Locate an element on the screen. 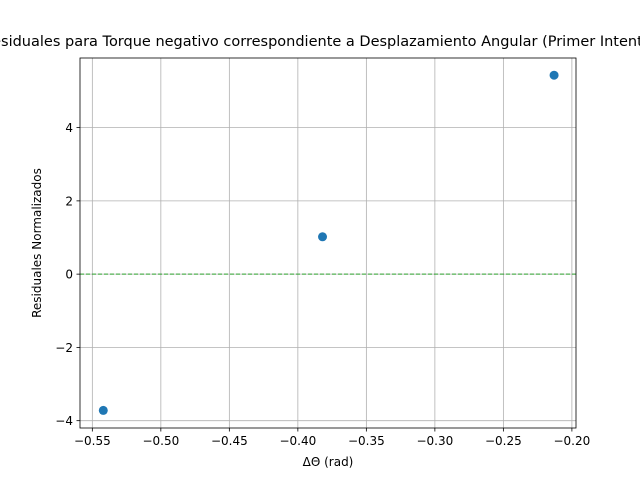  x-tick-label-1: −0.50 is located at coordinates (160, 441).